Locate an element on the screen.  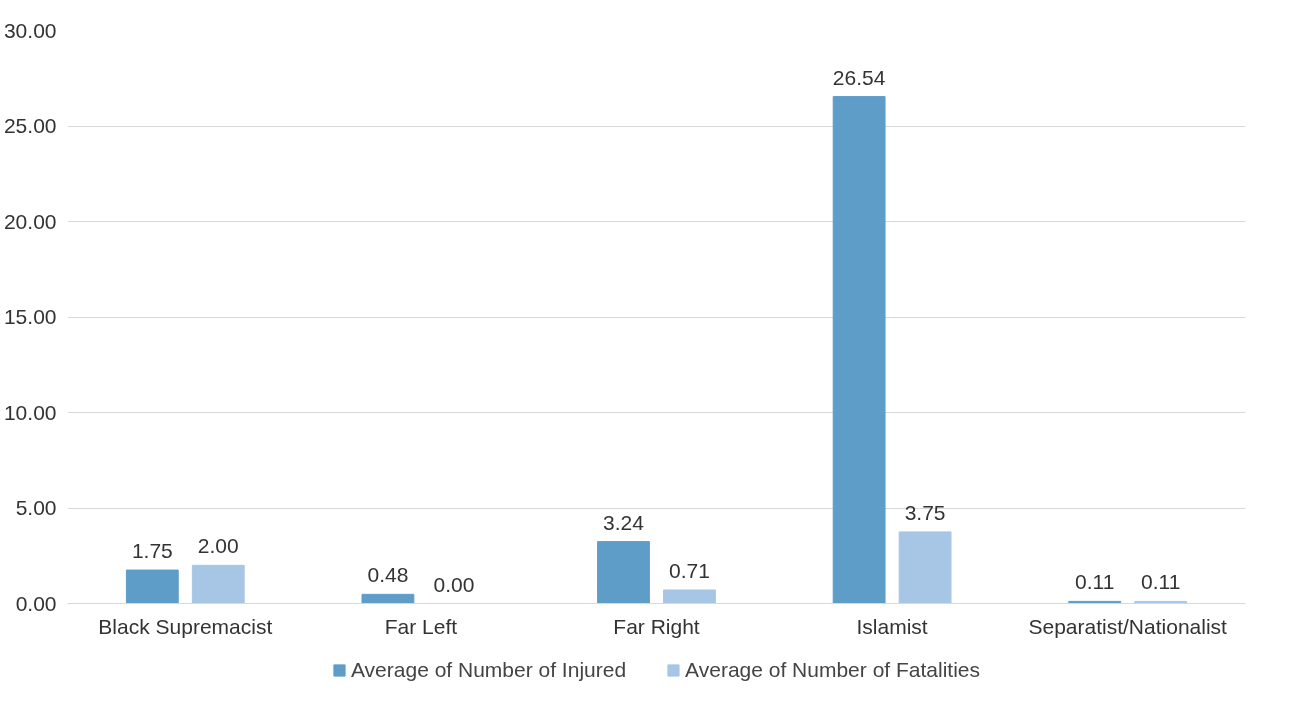
y-tick-label: 15.00 is located at coordinates (30, 316).